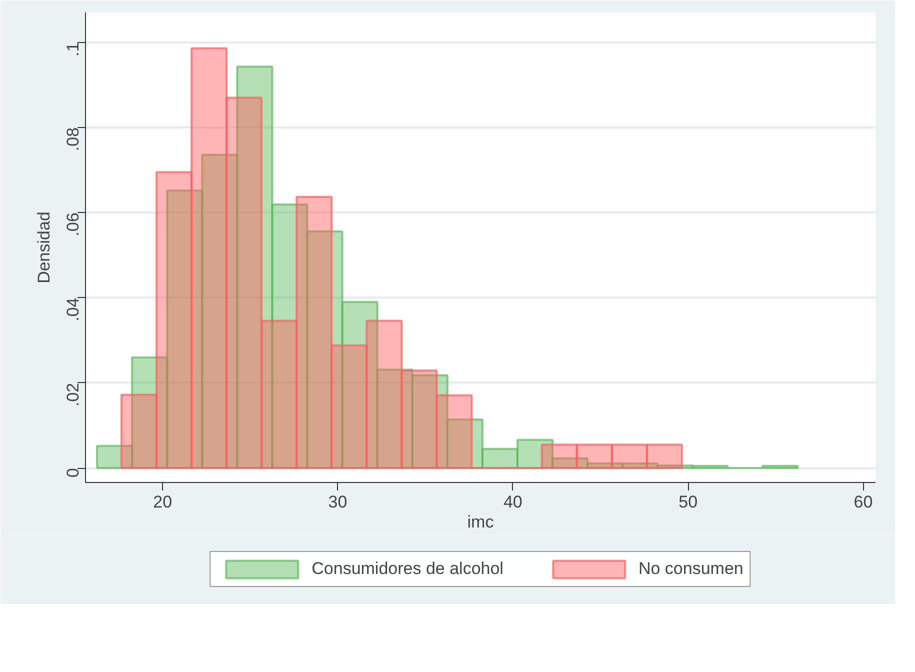 This screenshot has width=915, height=672. What do you see at coordinates (408, 569) in the screenshot?
I see `legend-label: Consumidores de alcohol` at bounding box center [408, 569].